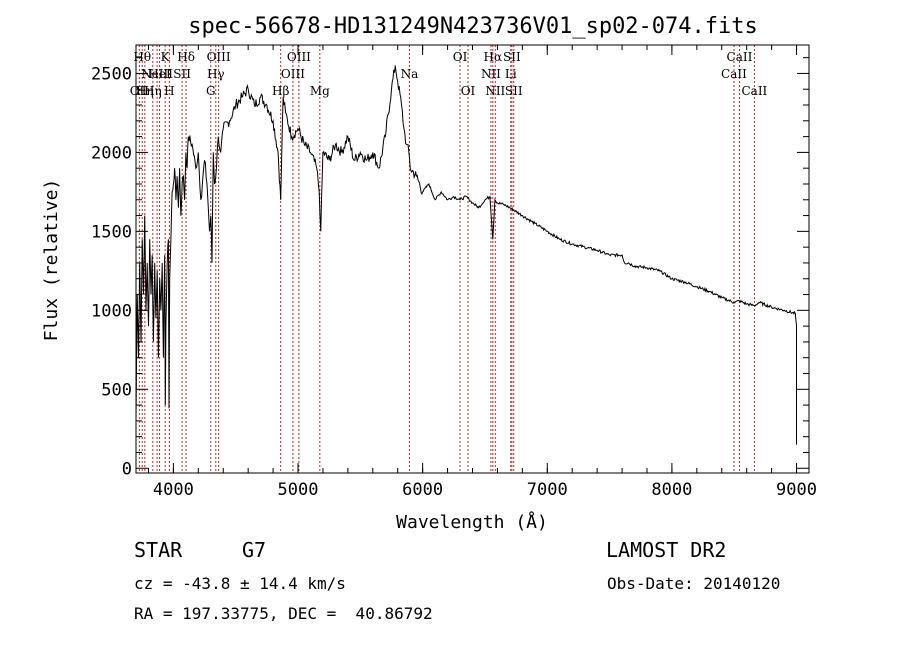  What do you see at coordinates (216, 74) in the screenshot?
I see `line-label-11: Hγ` at bounding box center [216, 74].